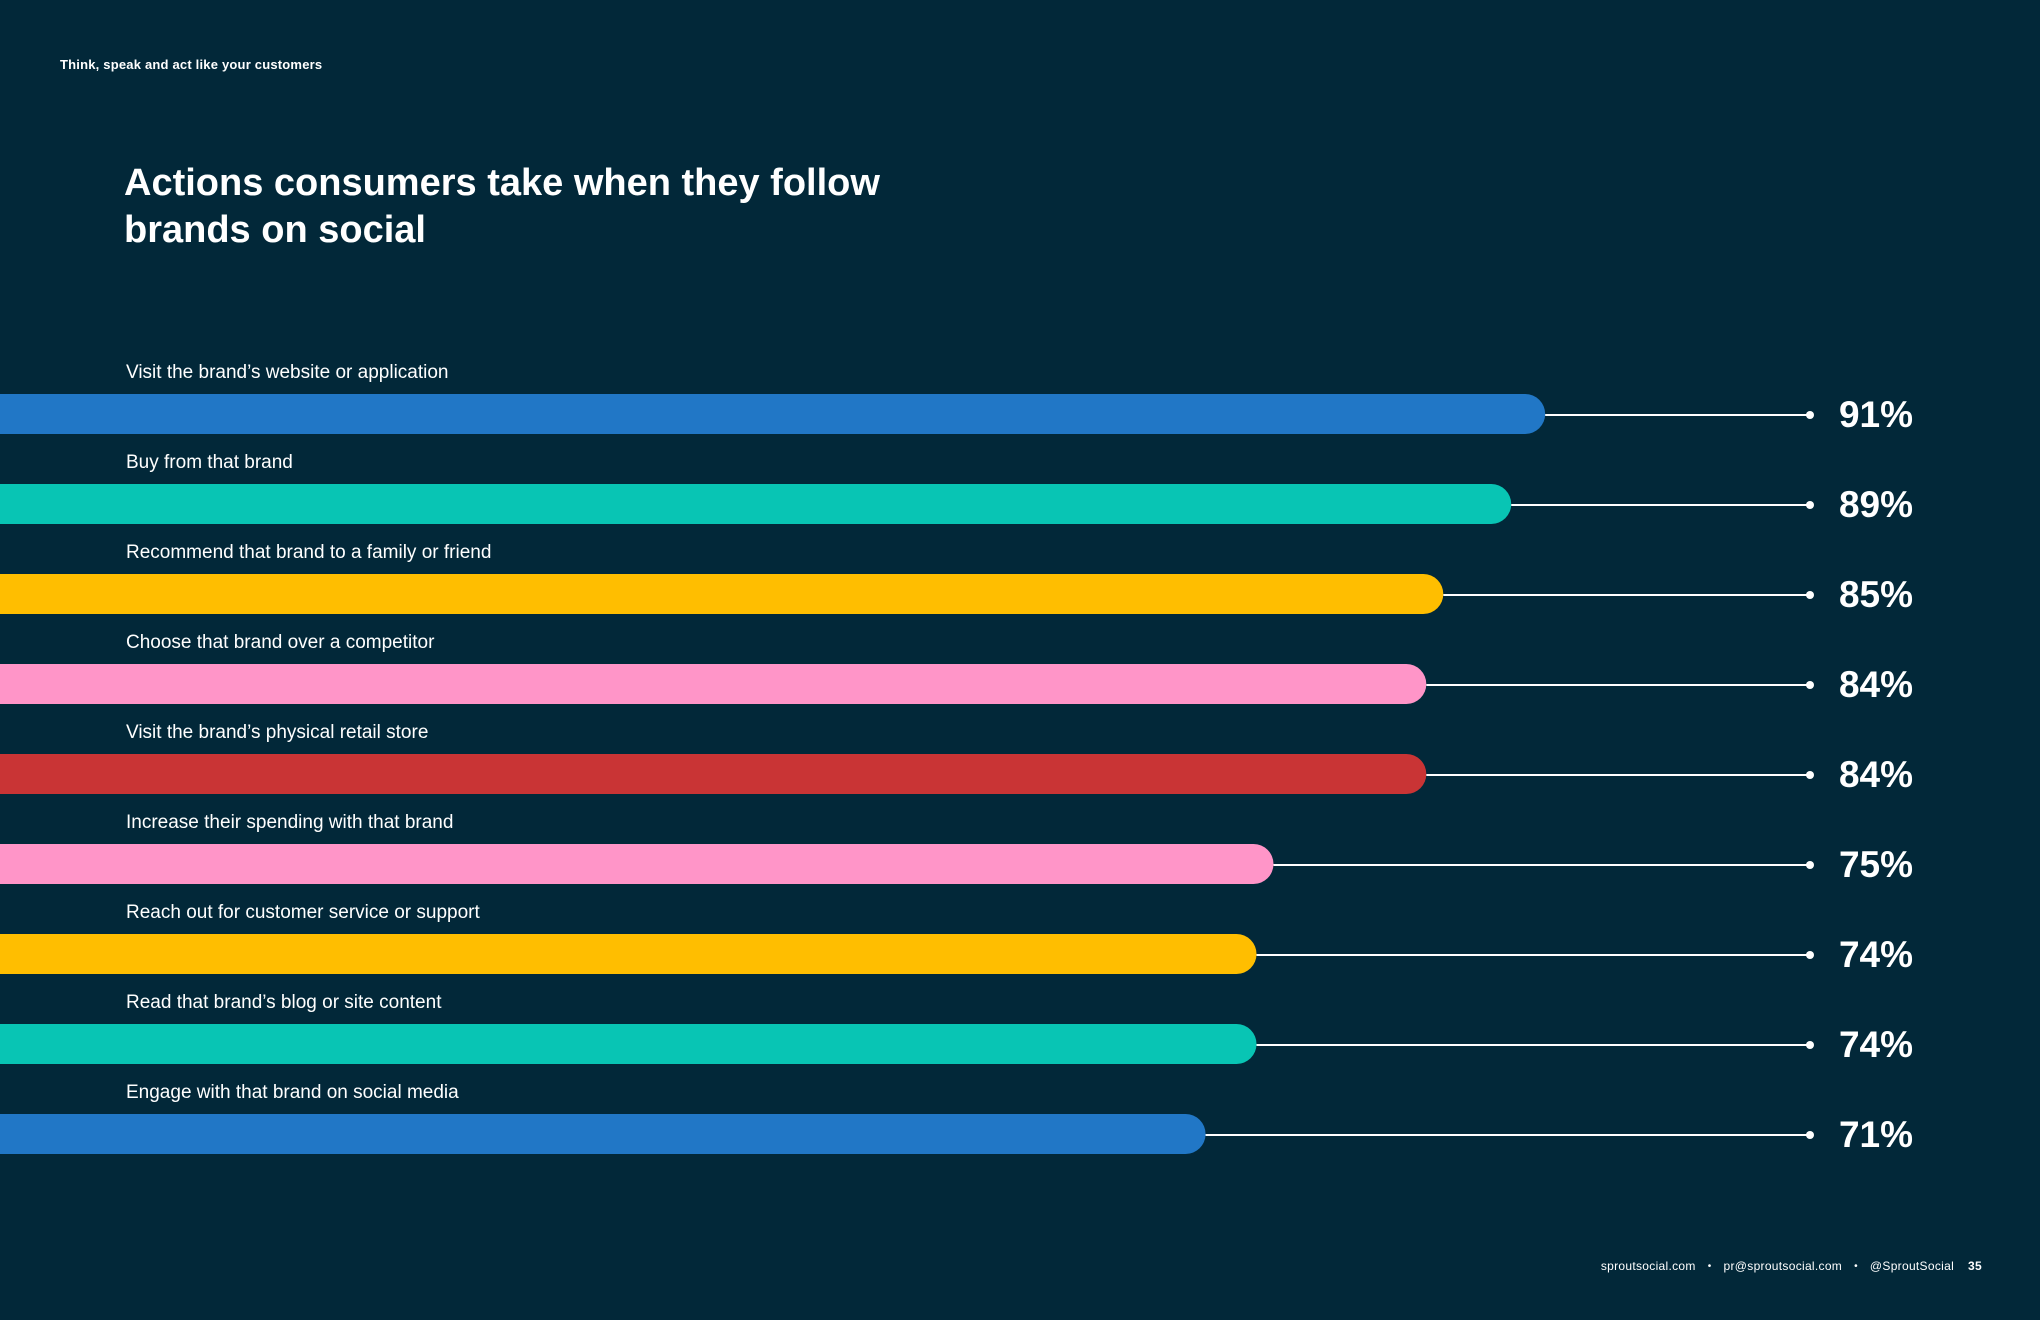 This screenshot has height=1320, width=2040. Describe the element at coordinates (1810, 1135) in the screenshot. I see `connector-dot-engage-with-that-brand-on-social-media` at that location.